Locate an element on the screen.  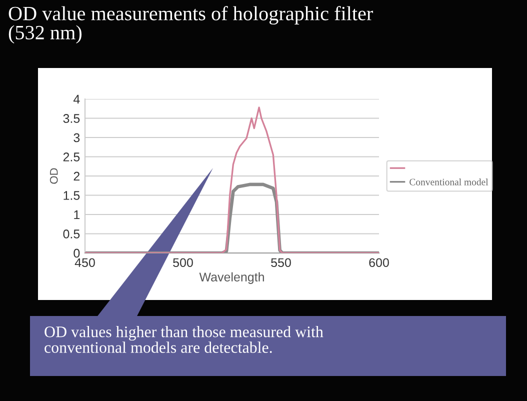
y-tick-label: 1 is located at coordinates (77, 215).